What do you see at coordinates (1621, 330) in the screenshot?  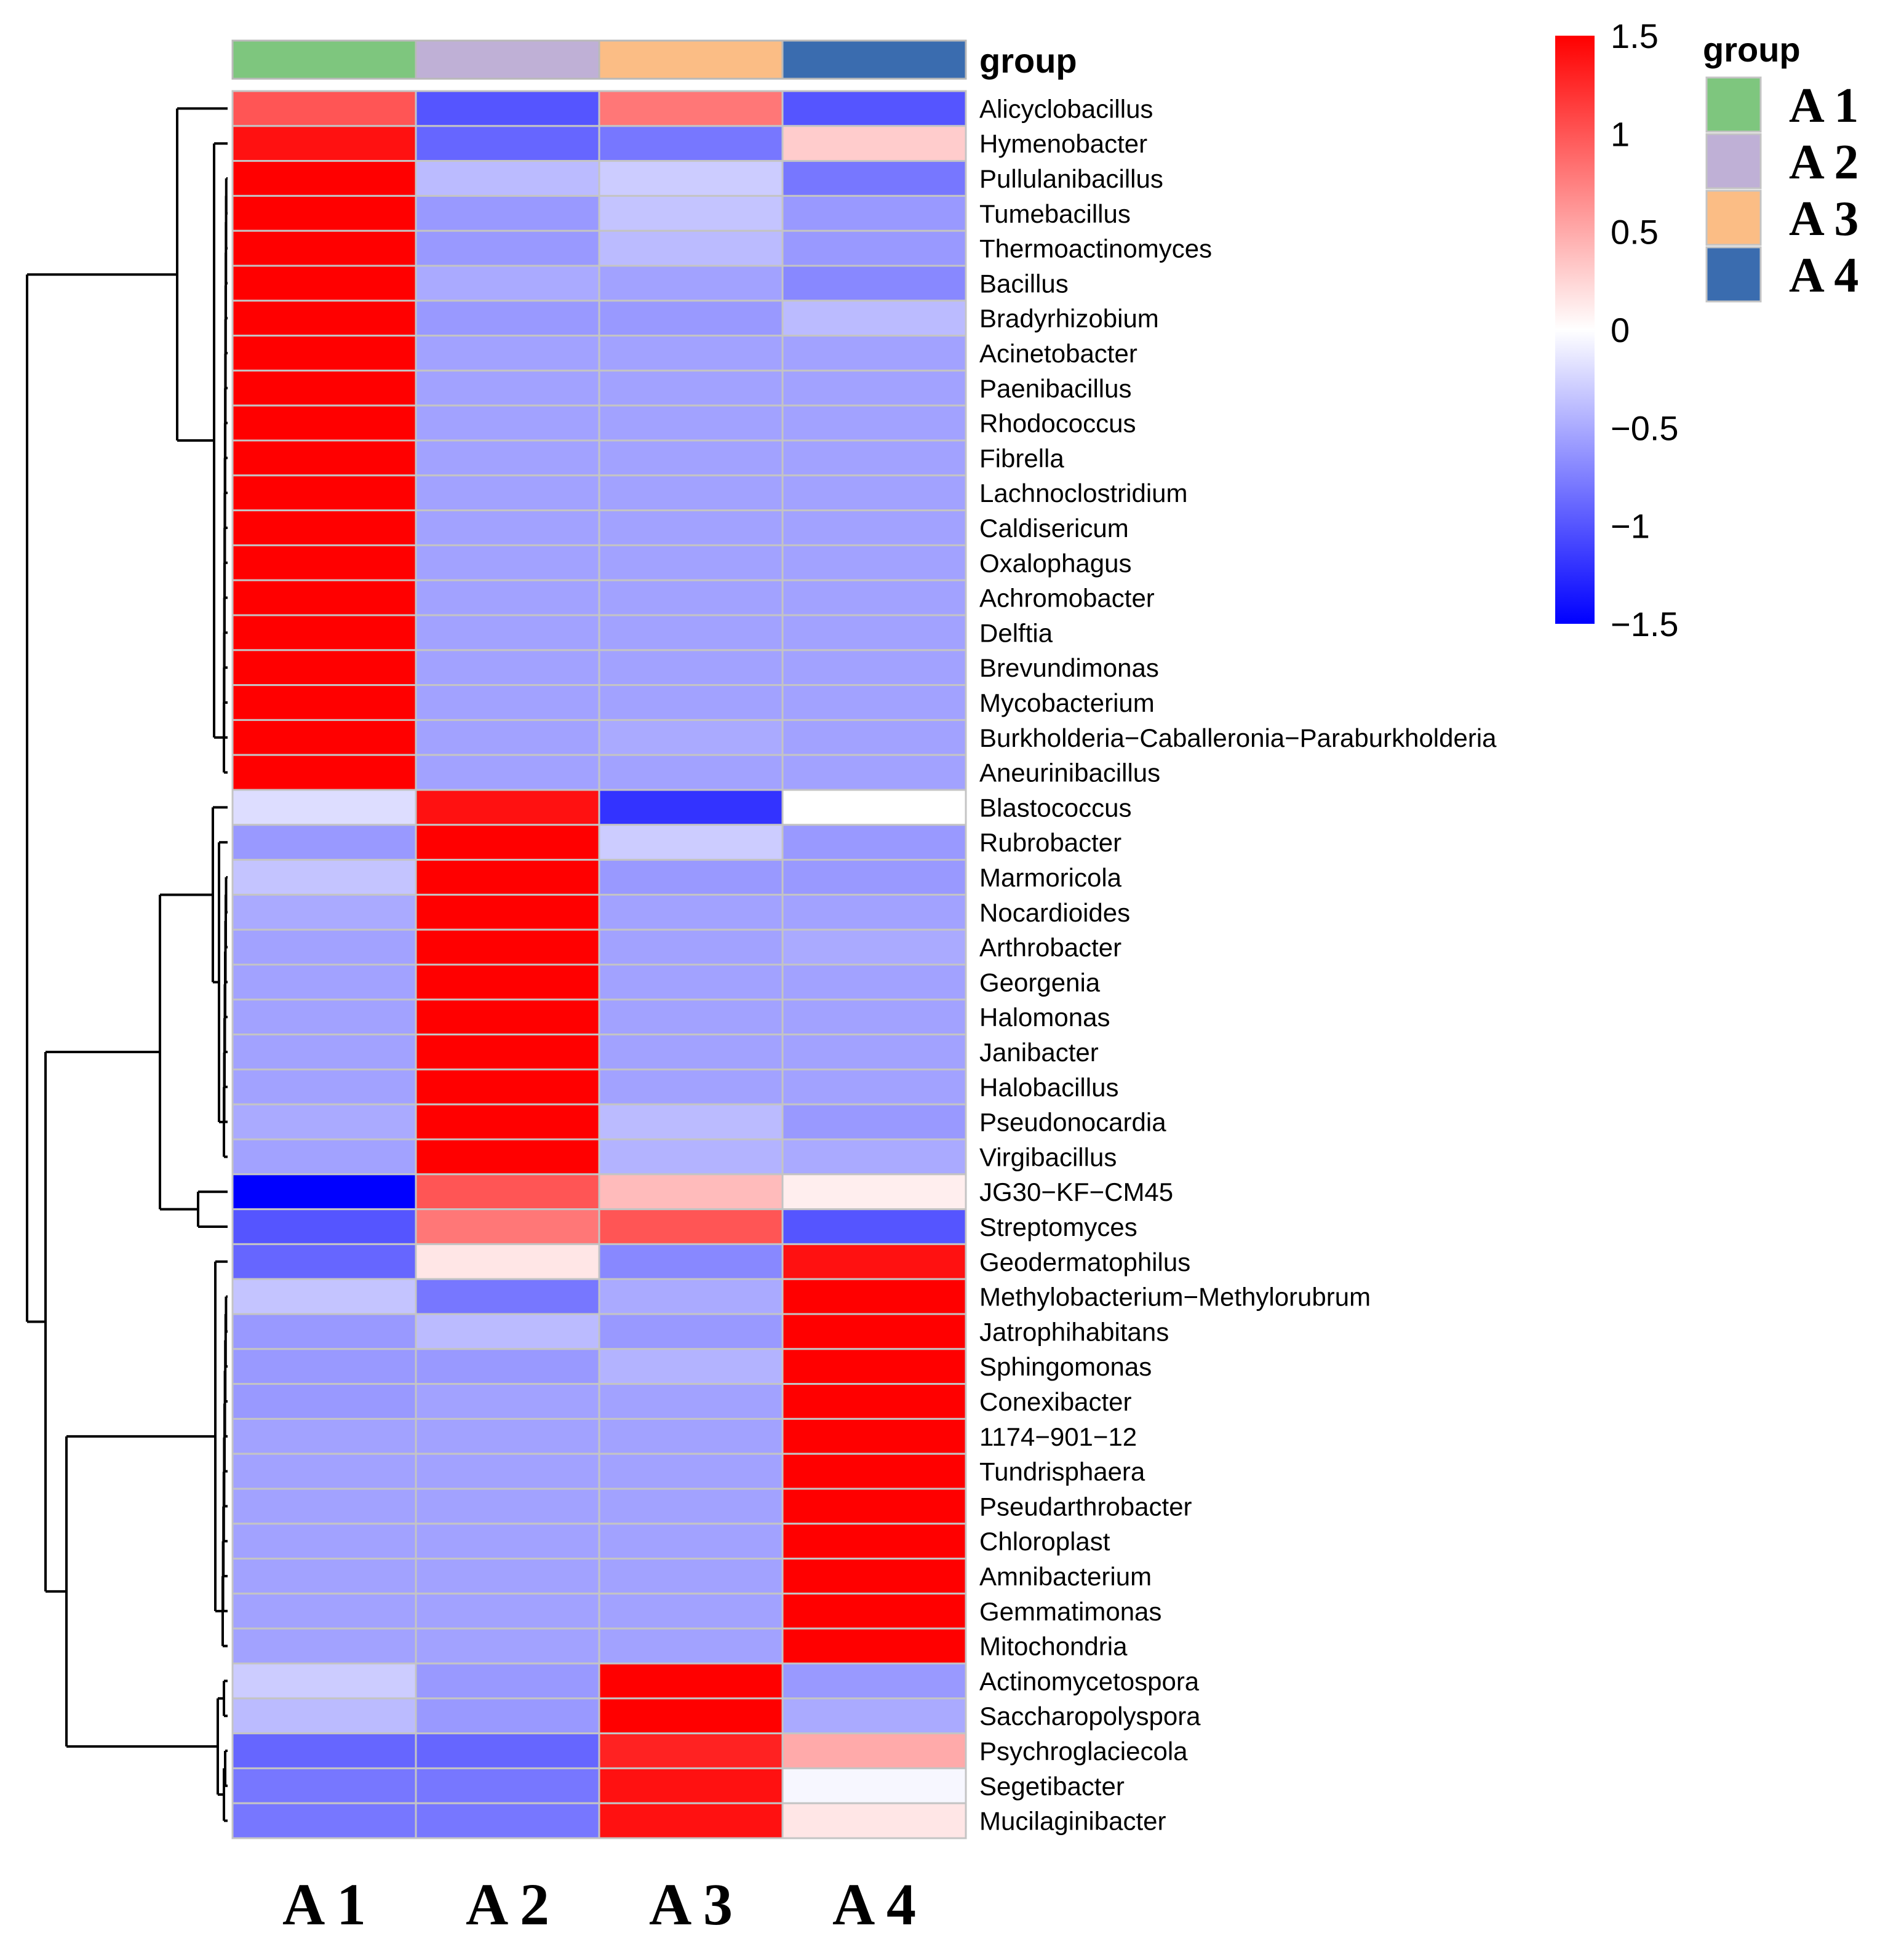 I see `color-scale-tick-label: 0` at bounding box center [1621, 330].